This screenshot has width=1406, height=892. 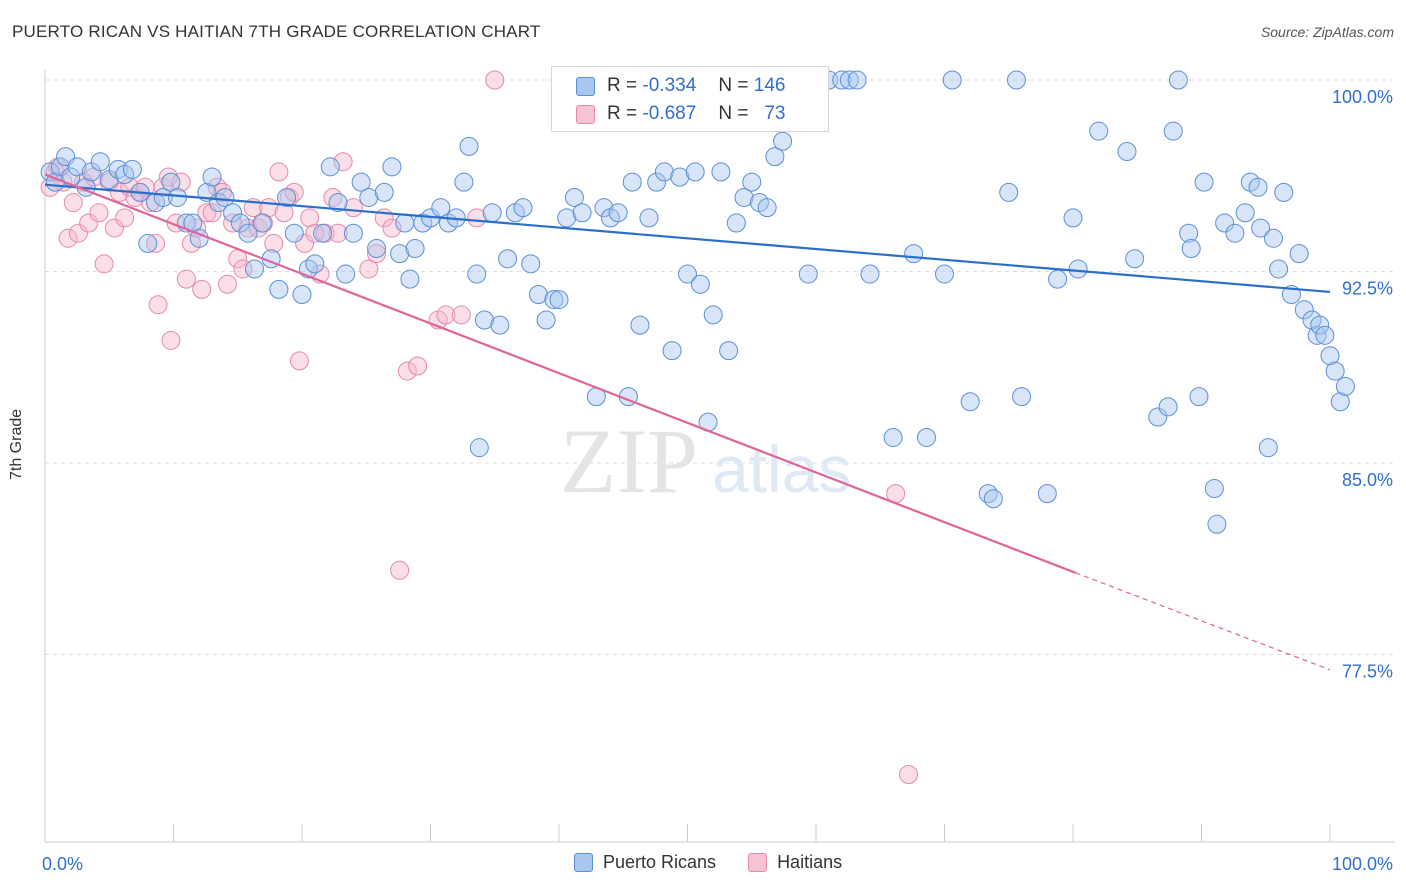 I want to click on legend-item-puerto-ricans: Puerto Ricans, so click(x=645, y=862).